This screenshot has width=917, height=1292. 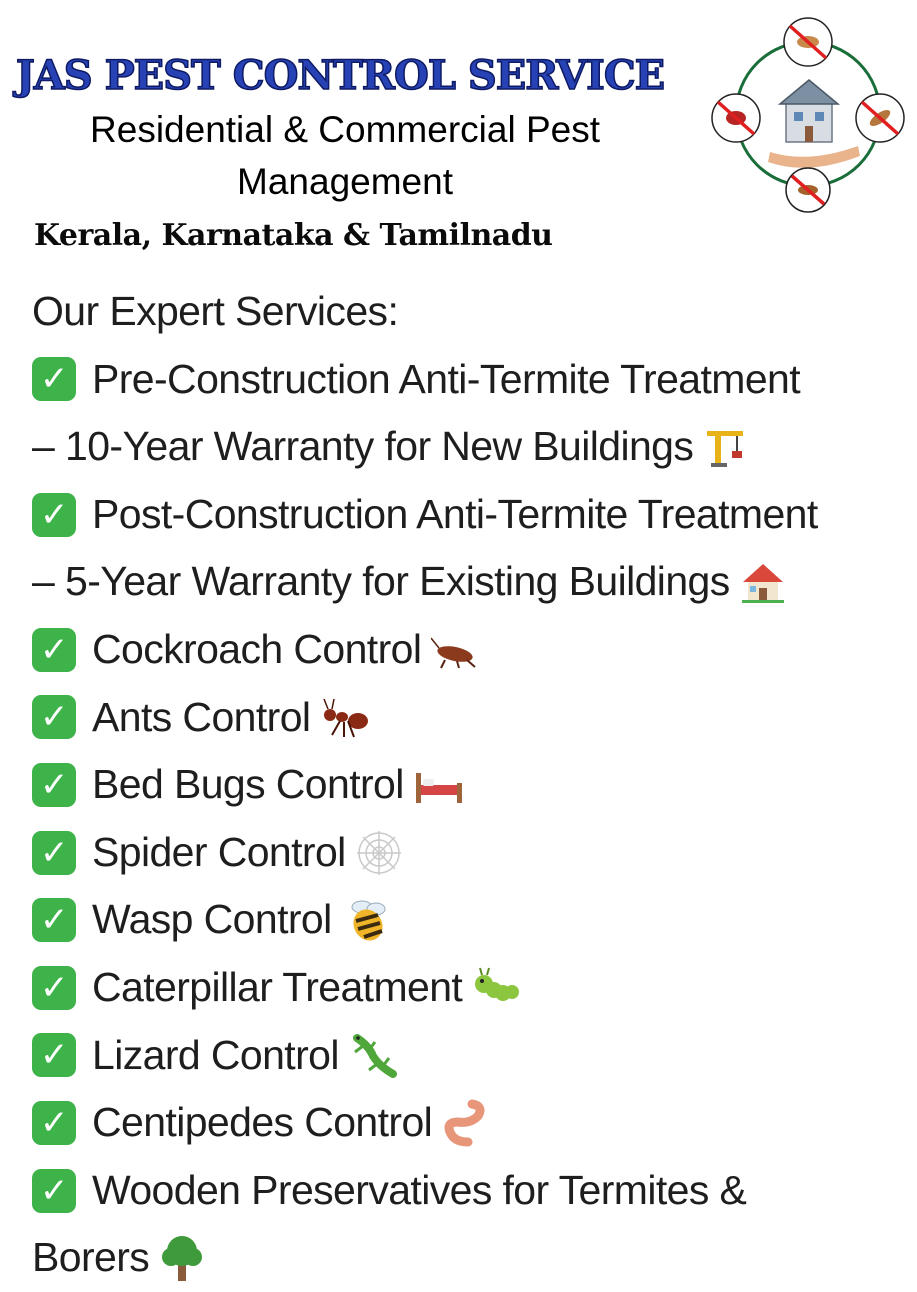 I want to click on list-item-continuation: – 10-Year Warranty for New Buildings, so click(x=472, y=447).